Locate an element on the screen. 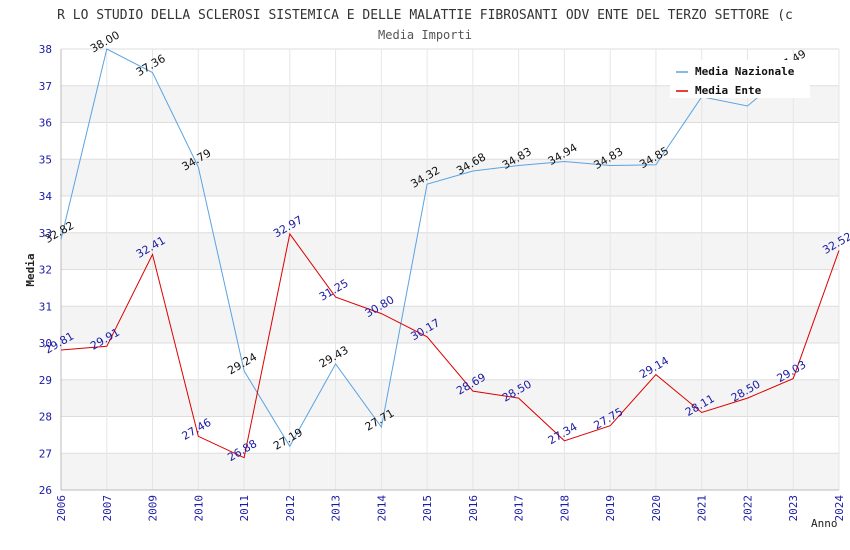 The width and height of the screenshot is (850, 550). x-tick-label-2023: 2023 is located at coordinates (793, 508).